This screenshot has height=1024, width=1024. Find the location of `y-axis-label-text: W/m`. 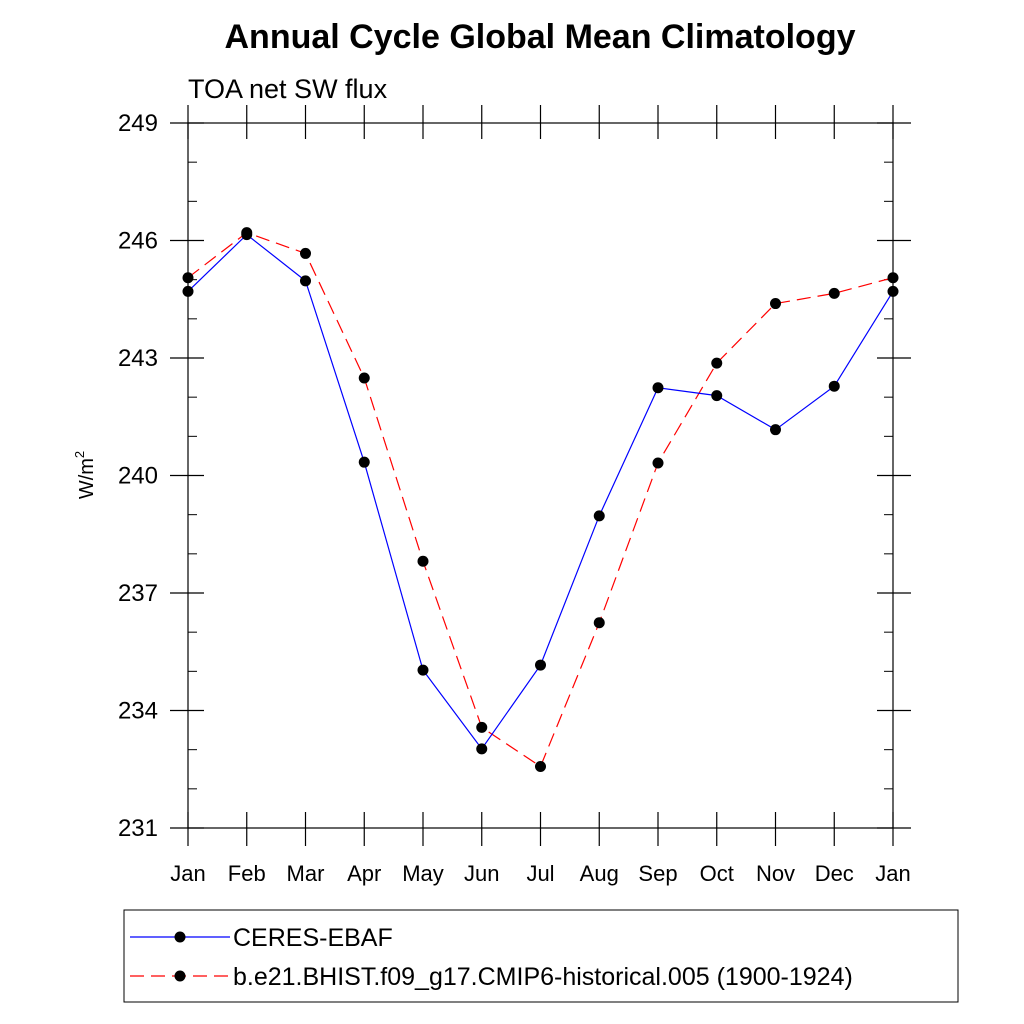

y-axis-label-text: W/m is located at coordinates (87, 478).